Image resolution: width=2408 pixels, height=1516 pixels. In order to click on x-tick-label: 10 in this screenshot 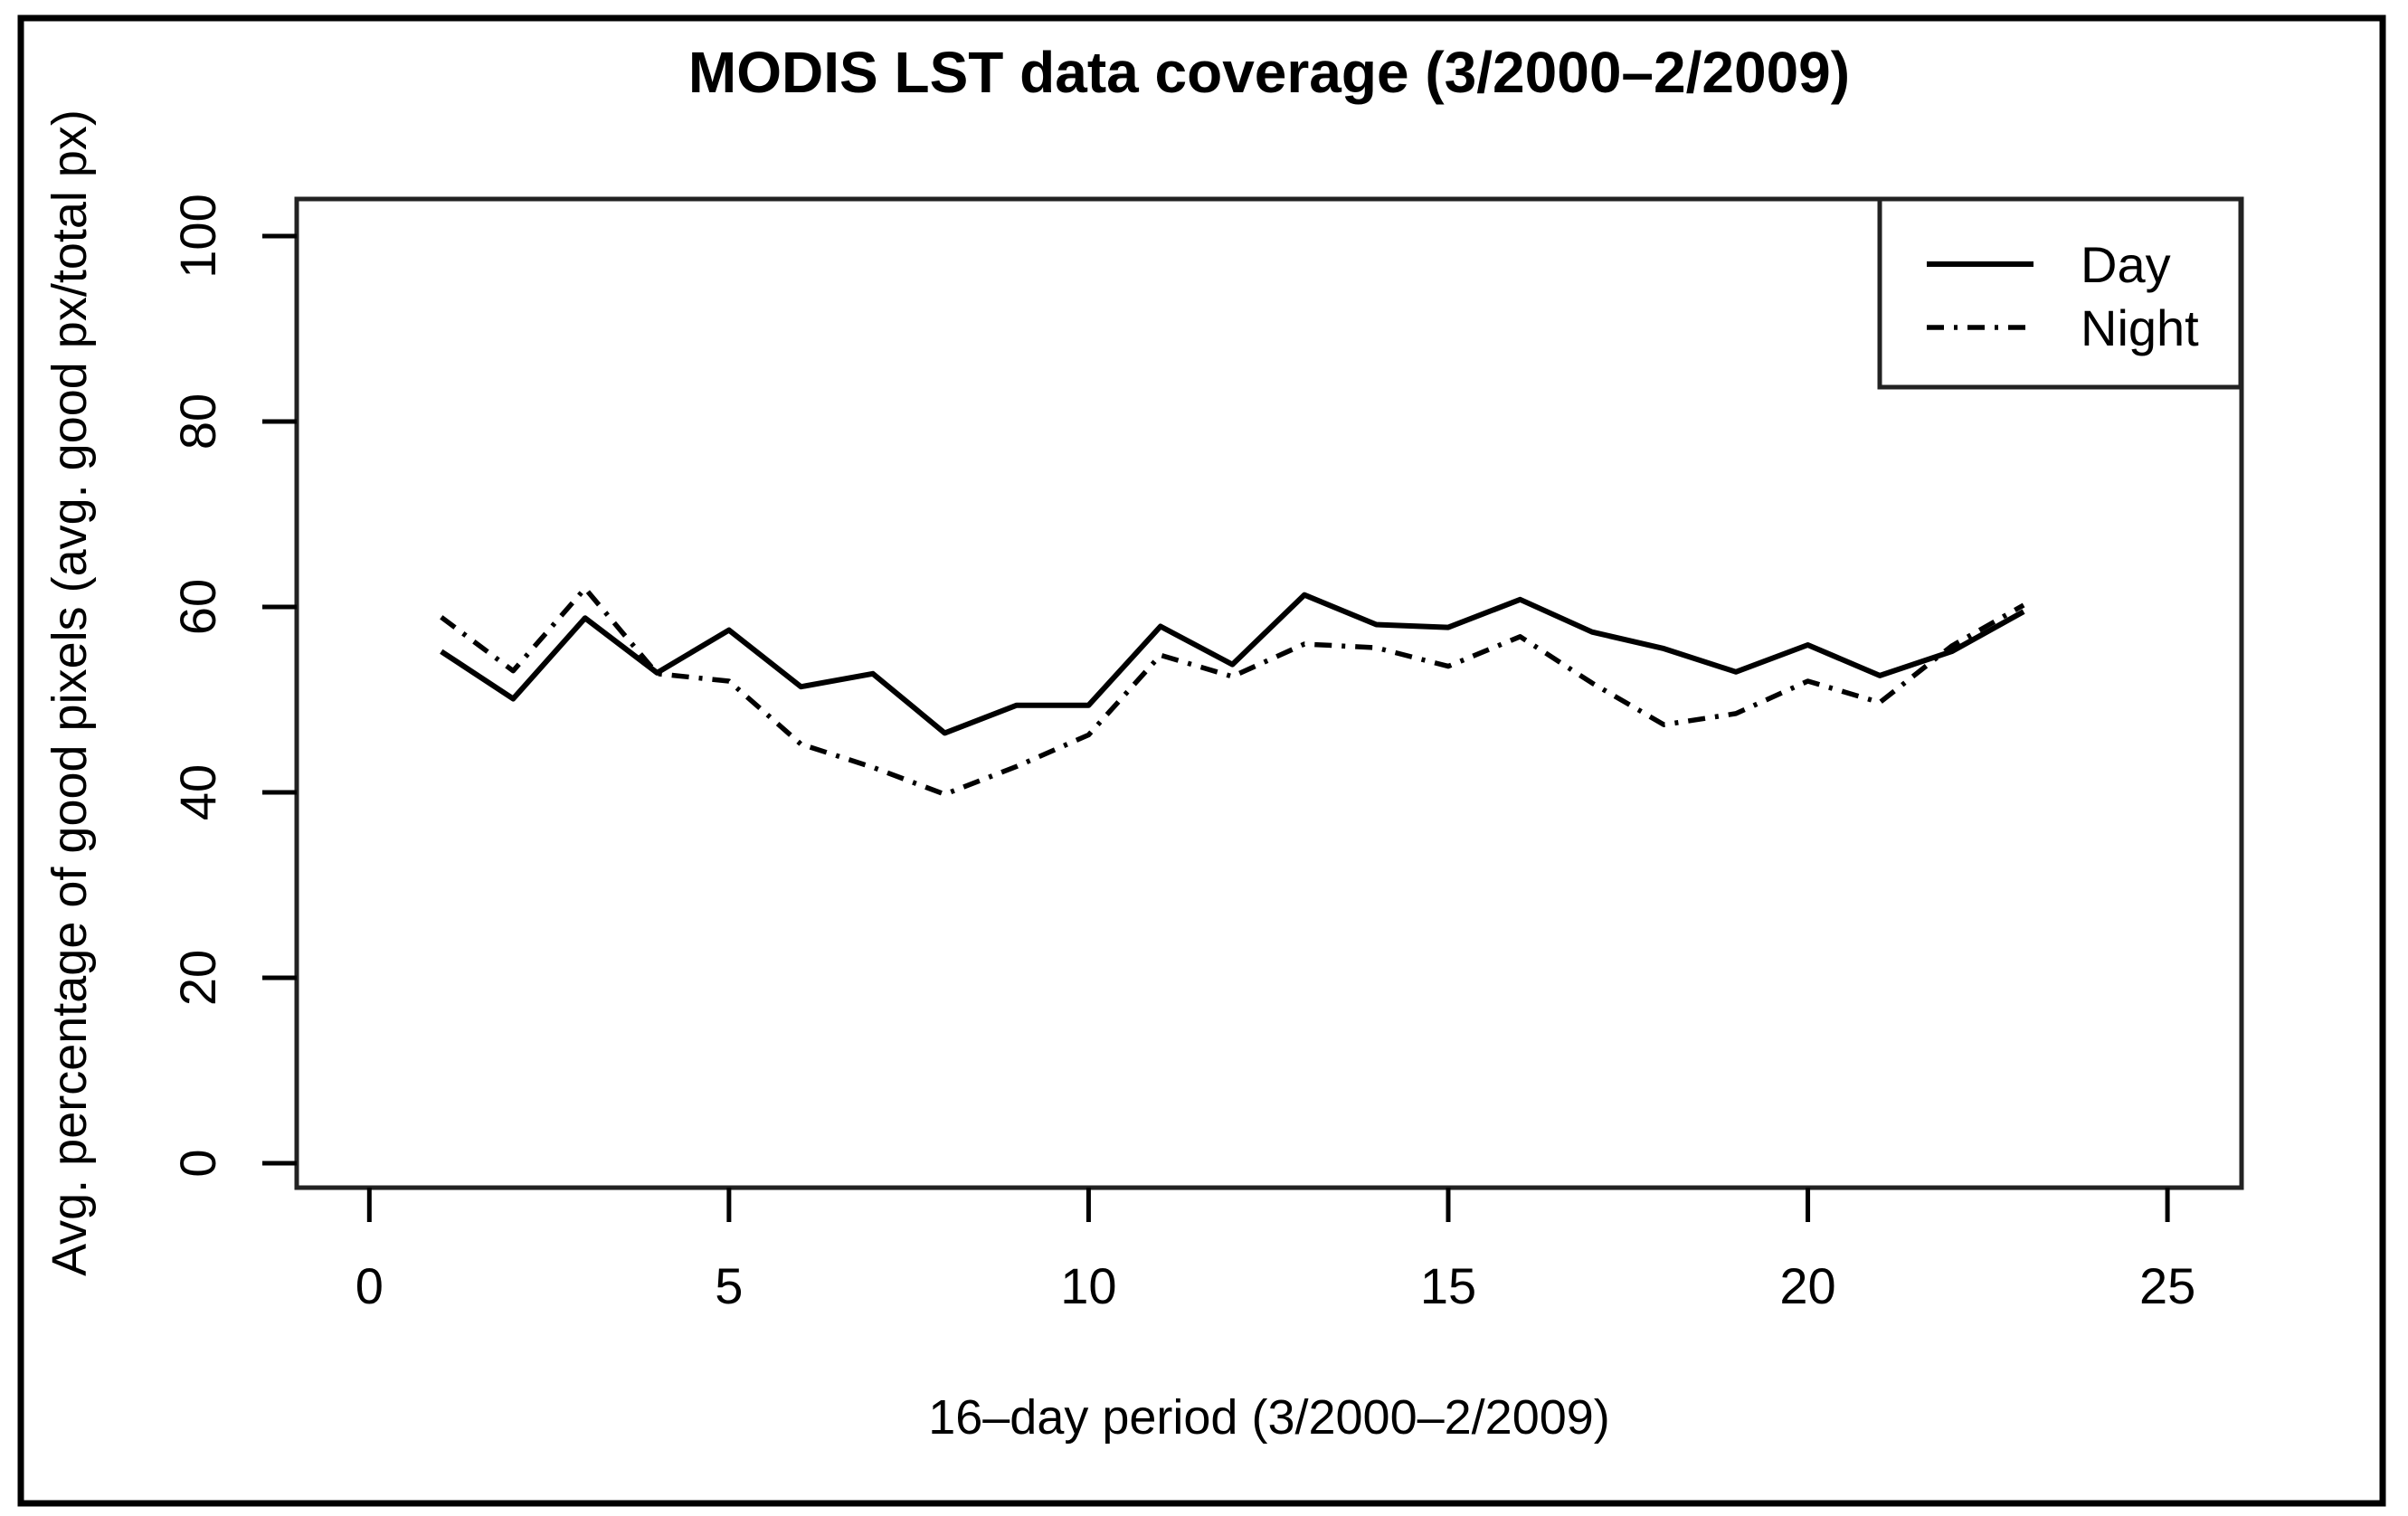, I will do `click(1088, 1285)`.